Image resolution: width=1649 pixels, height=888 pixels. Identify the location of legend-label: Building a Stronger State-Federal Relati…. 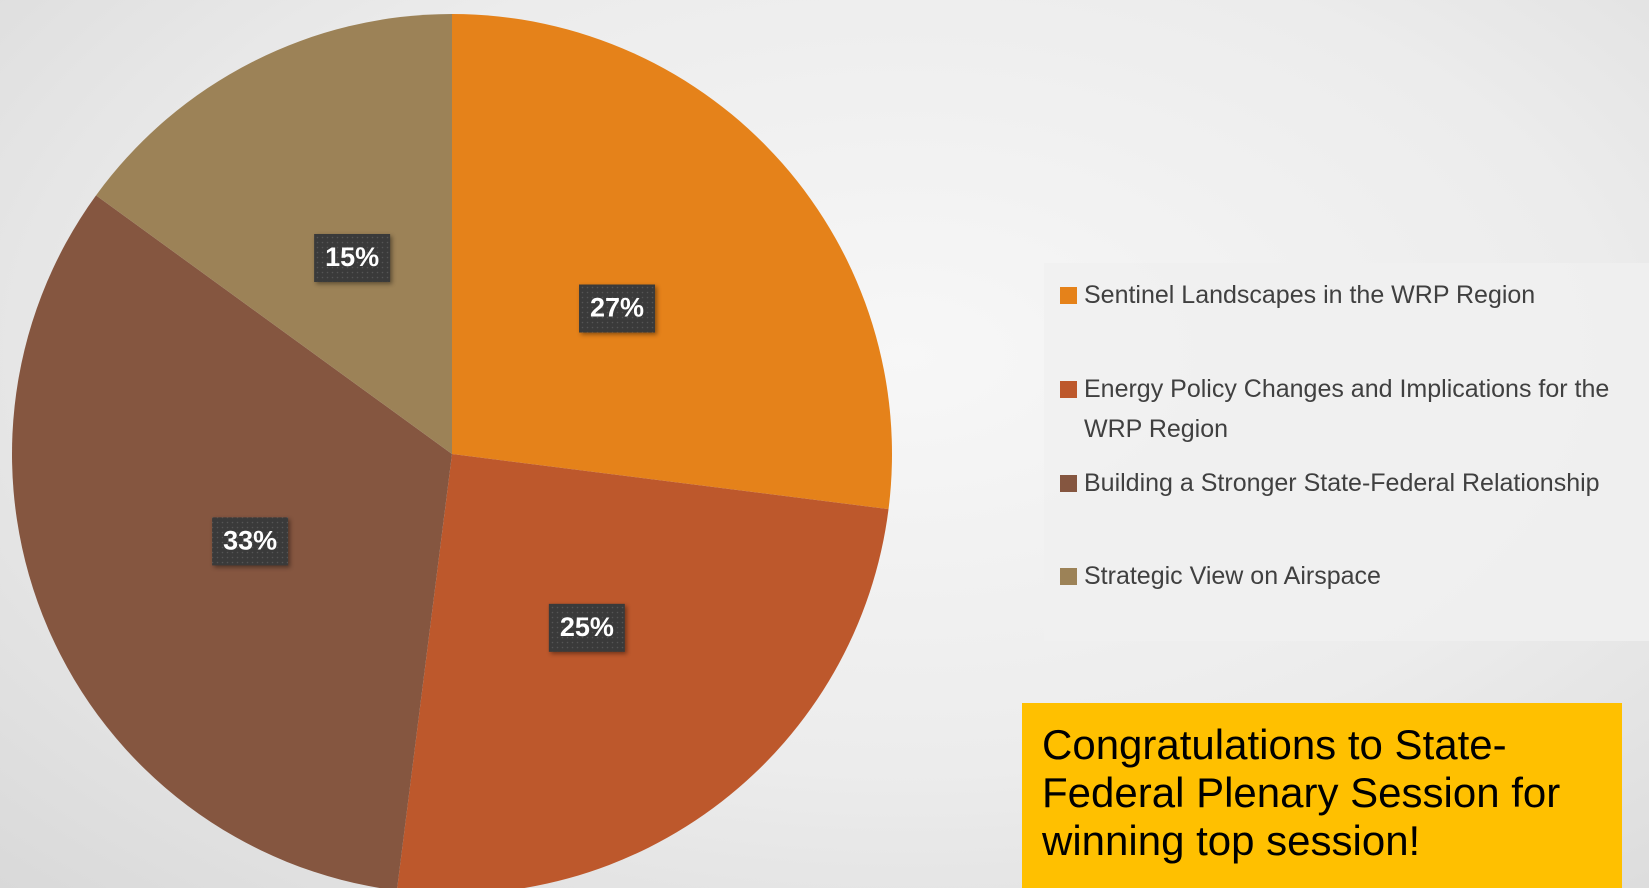
(1342, 483).